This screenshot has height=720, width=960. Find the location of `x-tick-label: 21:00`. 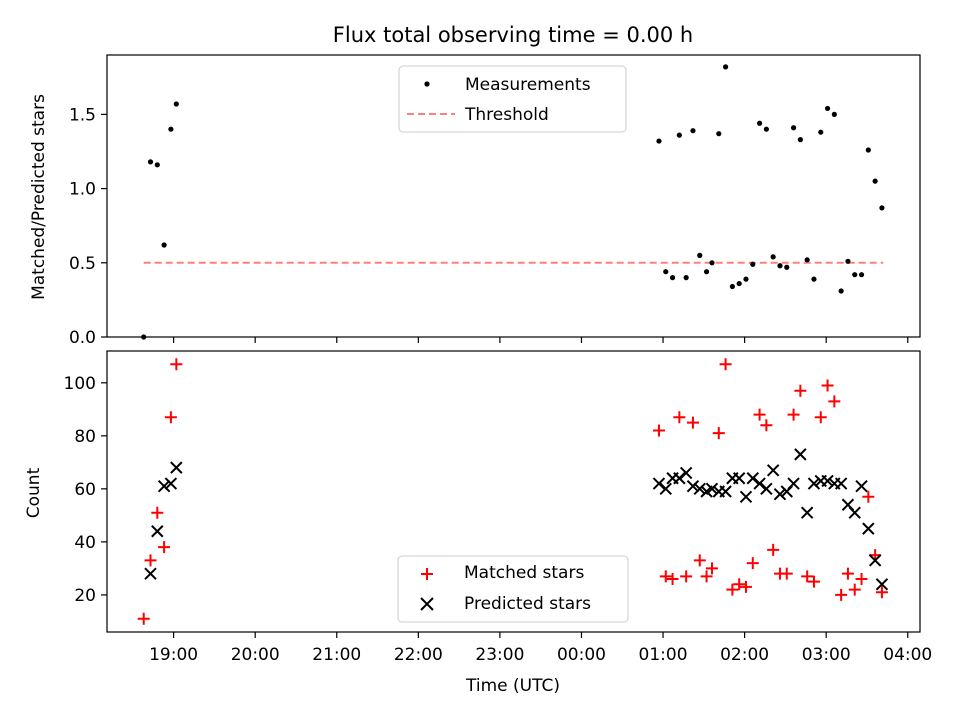

x-tick-label: 21:00 is located at coordinates (336, 655).